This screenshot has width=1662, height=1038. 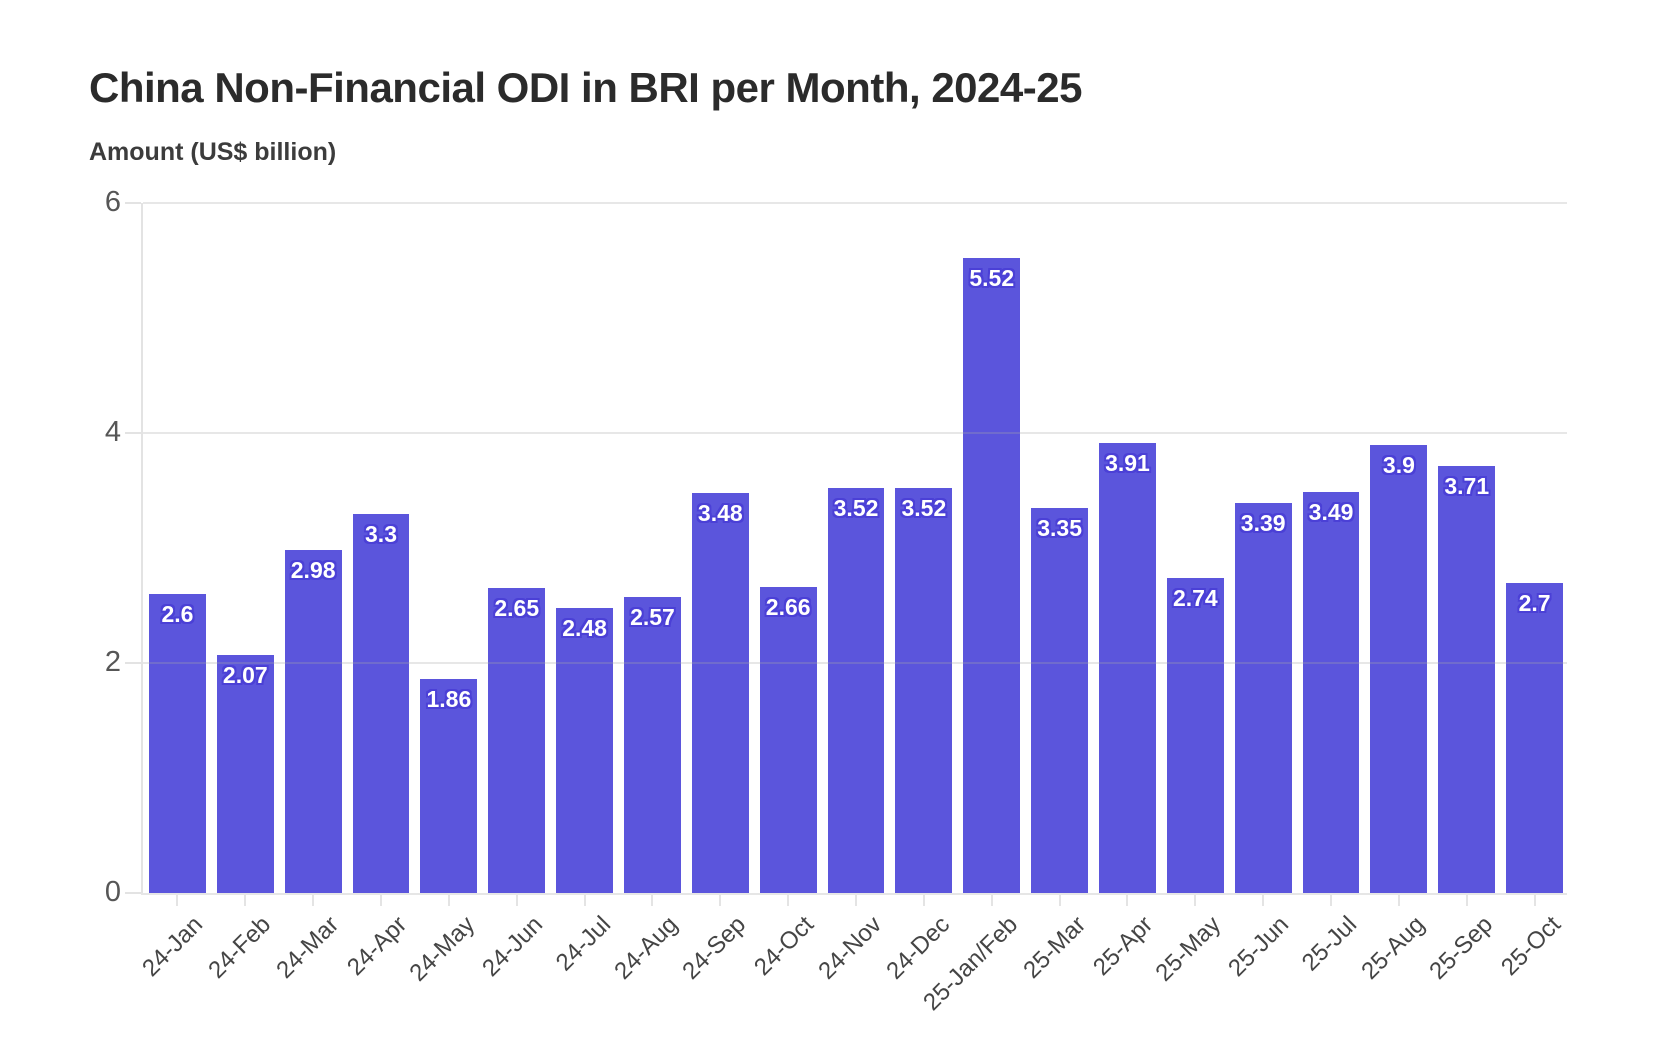 I want to click on y-tick-label: 2, so click(x=112, y=662).